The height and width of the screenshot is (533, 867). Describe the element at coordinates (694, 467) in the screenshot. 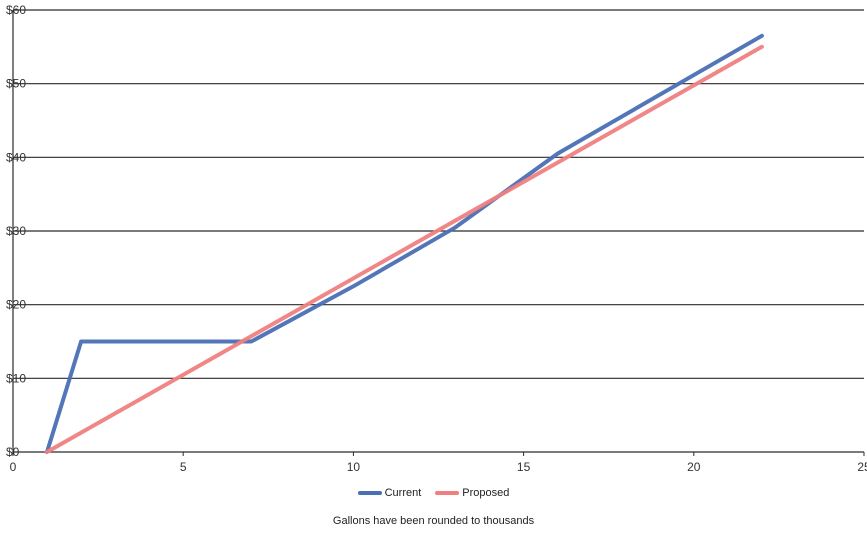

I see `x-tick-label: 20` at that location.